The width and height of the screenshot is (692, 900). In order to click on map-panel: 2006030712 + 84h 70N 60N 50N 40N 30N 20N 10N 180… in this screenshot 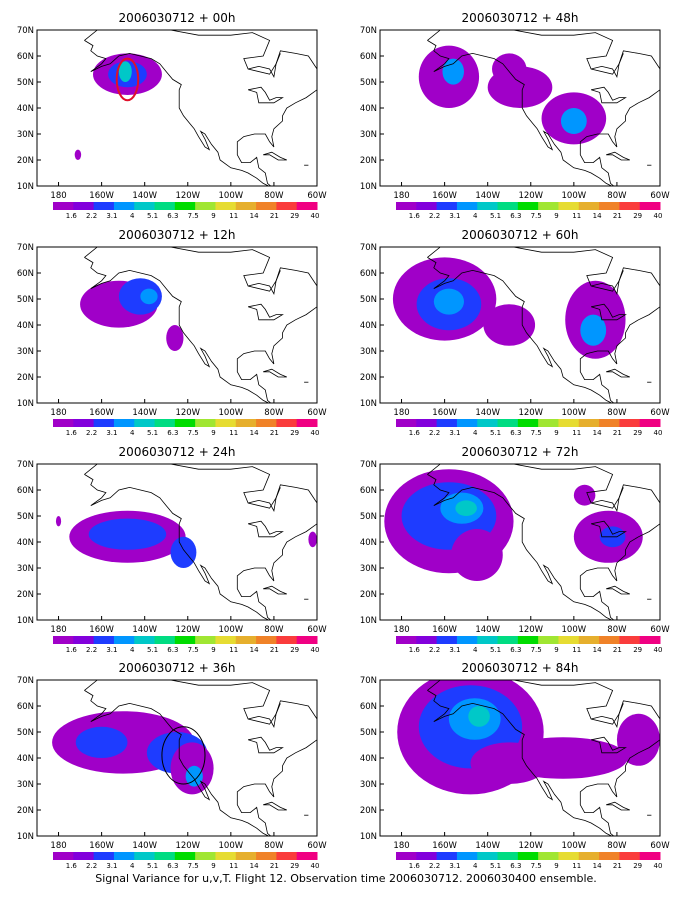, I will do `click(515, 765)`.